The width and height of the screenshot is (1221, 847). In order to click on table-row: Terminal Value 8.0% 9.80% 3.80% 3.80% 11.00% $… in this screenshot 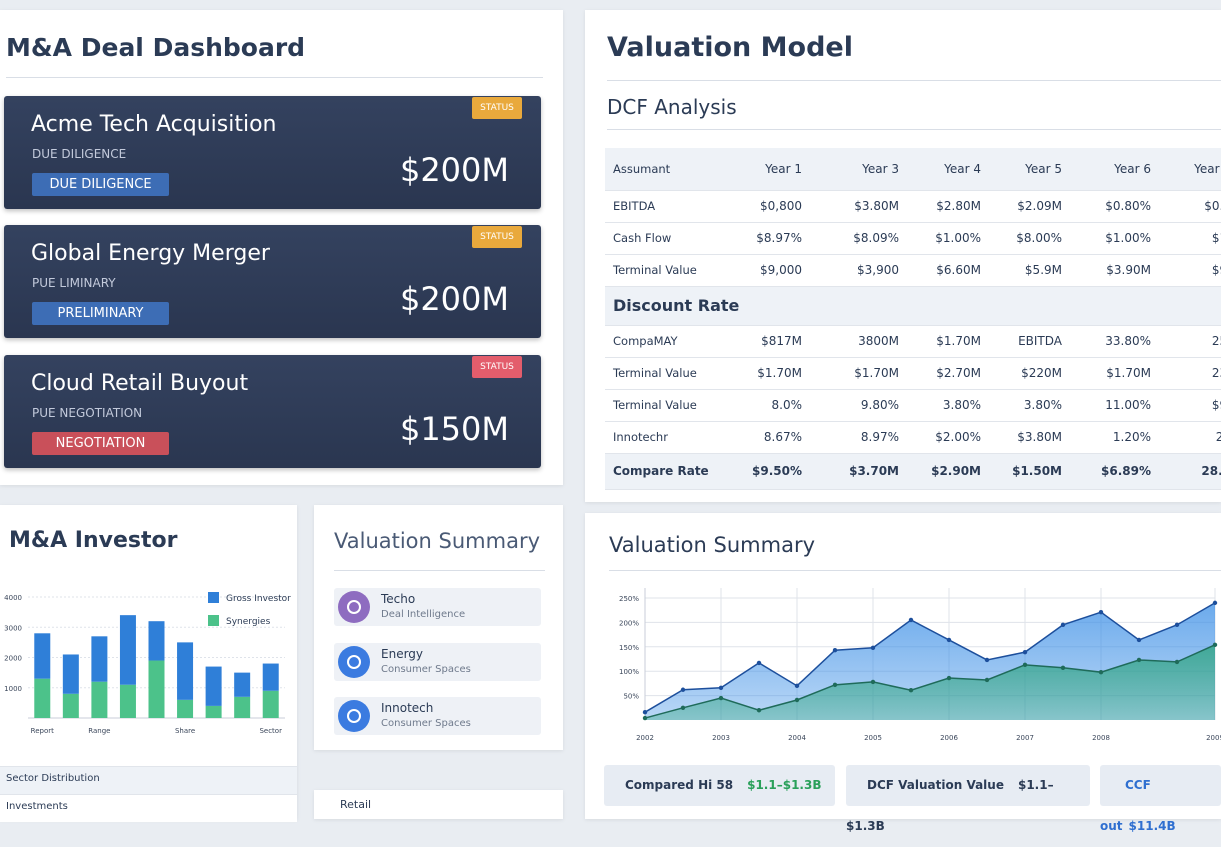, I will do `click(913, 405)`.